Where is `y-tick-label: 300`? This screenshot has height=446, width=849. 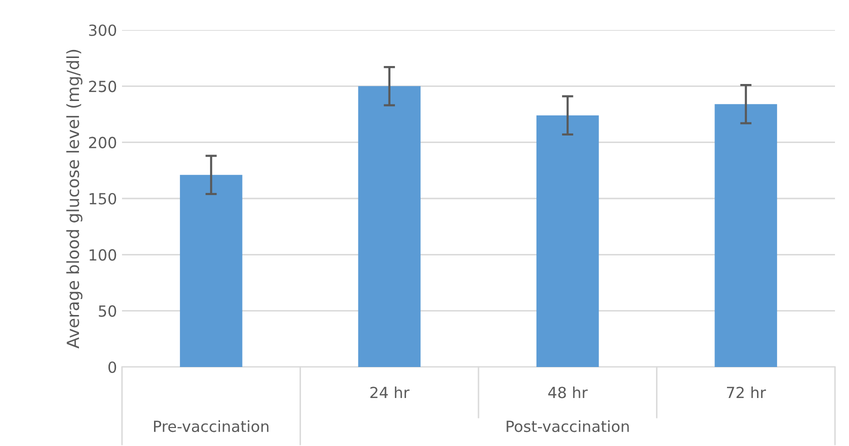 y-tick-label: 300 is located at coordinates (102, 30).